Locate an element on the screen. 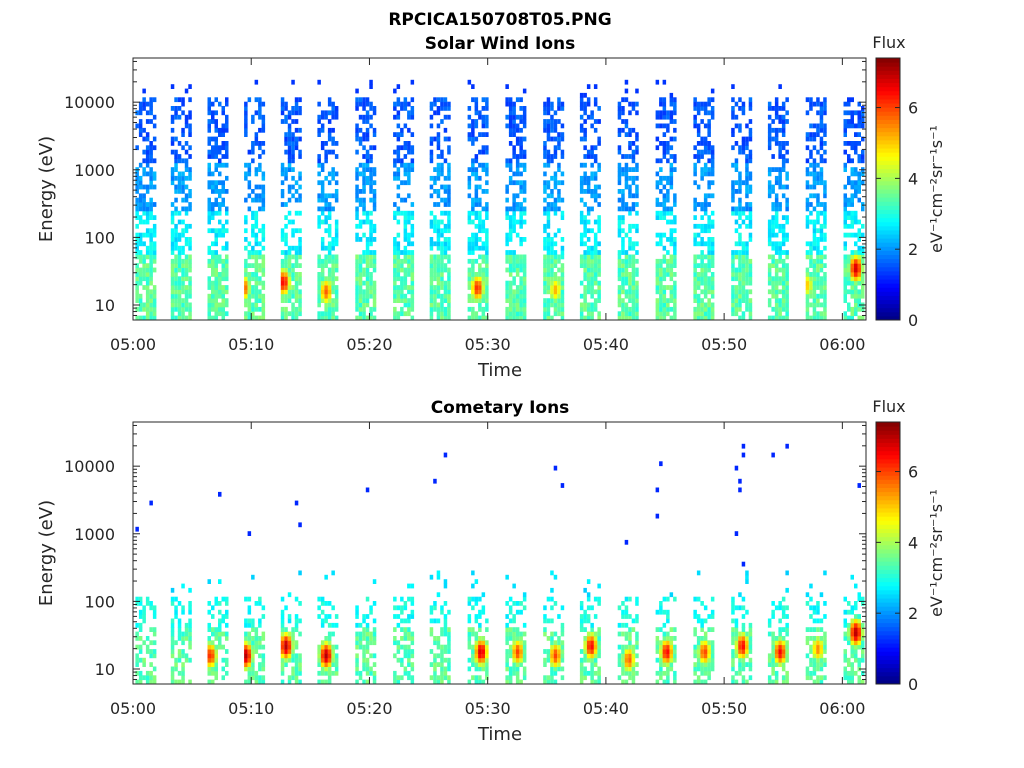 Image resolution: width=1024 pixels, height=768 pixels. colorbar-swatch is located at coordinates (888, 289).